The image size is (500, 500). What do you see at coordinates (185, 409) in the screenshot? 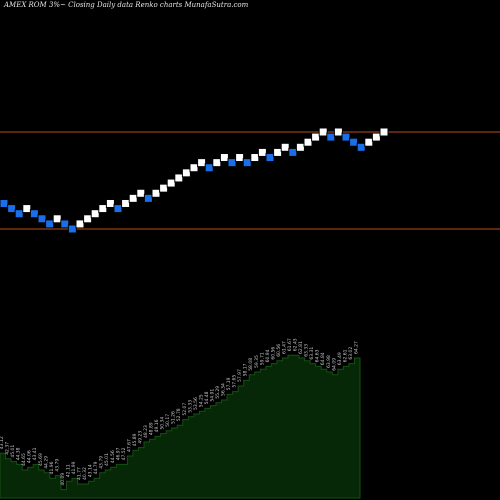
I see `volume-price-label: 52.07` at bounding box center [185, 409].